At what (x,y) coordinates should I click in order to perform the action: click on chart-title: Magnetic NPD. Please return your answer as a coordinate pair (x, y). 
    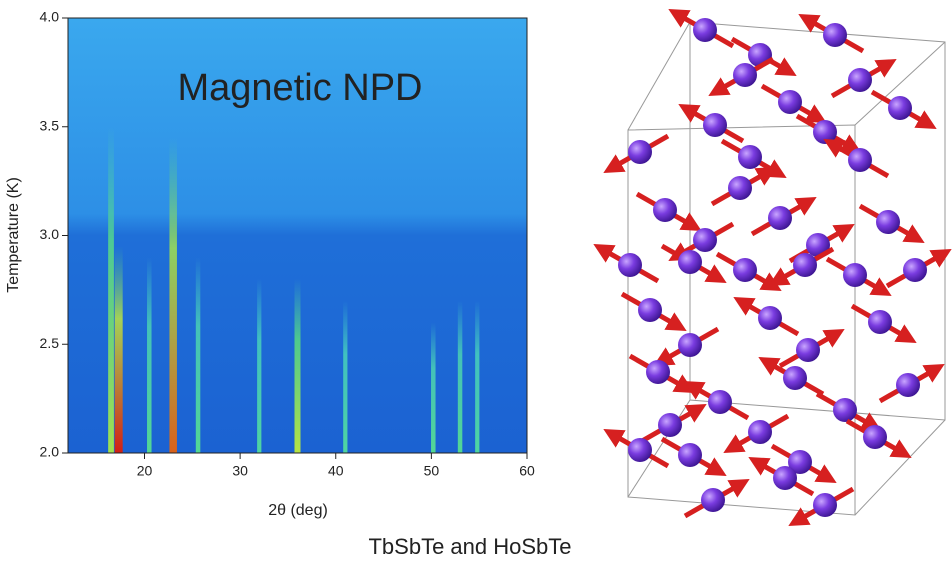
    Looking at the image, I should click on (300, 88).